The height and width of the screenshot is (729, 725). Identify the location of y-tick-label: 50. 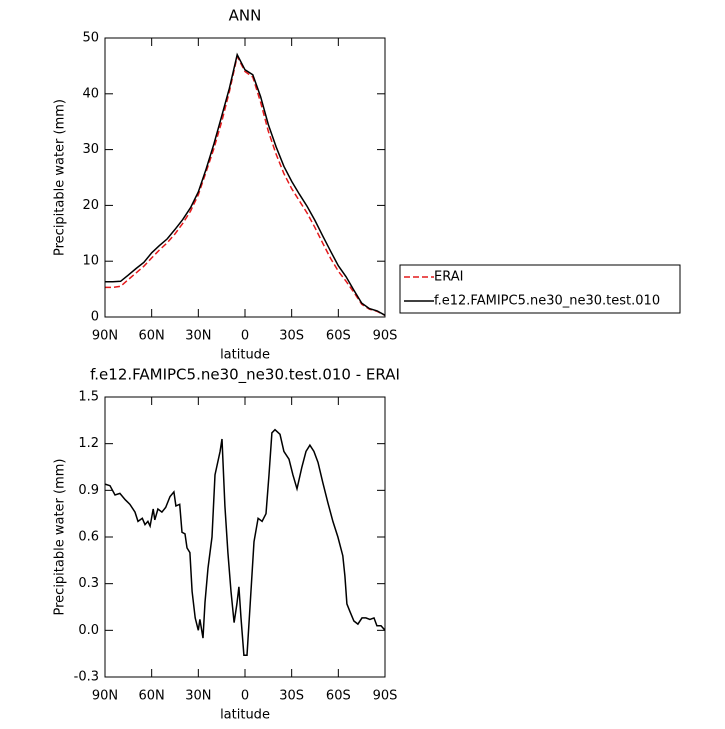
(90, 38).